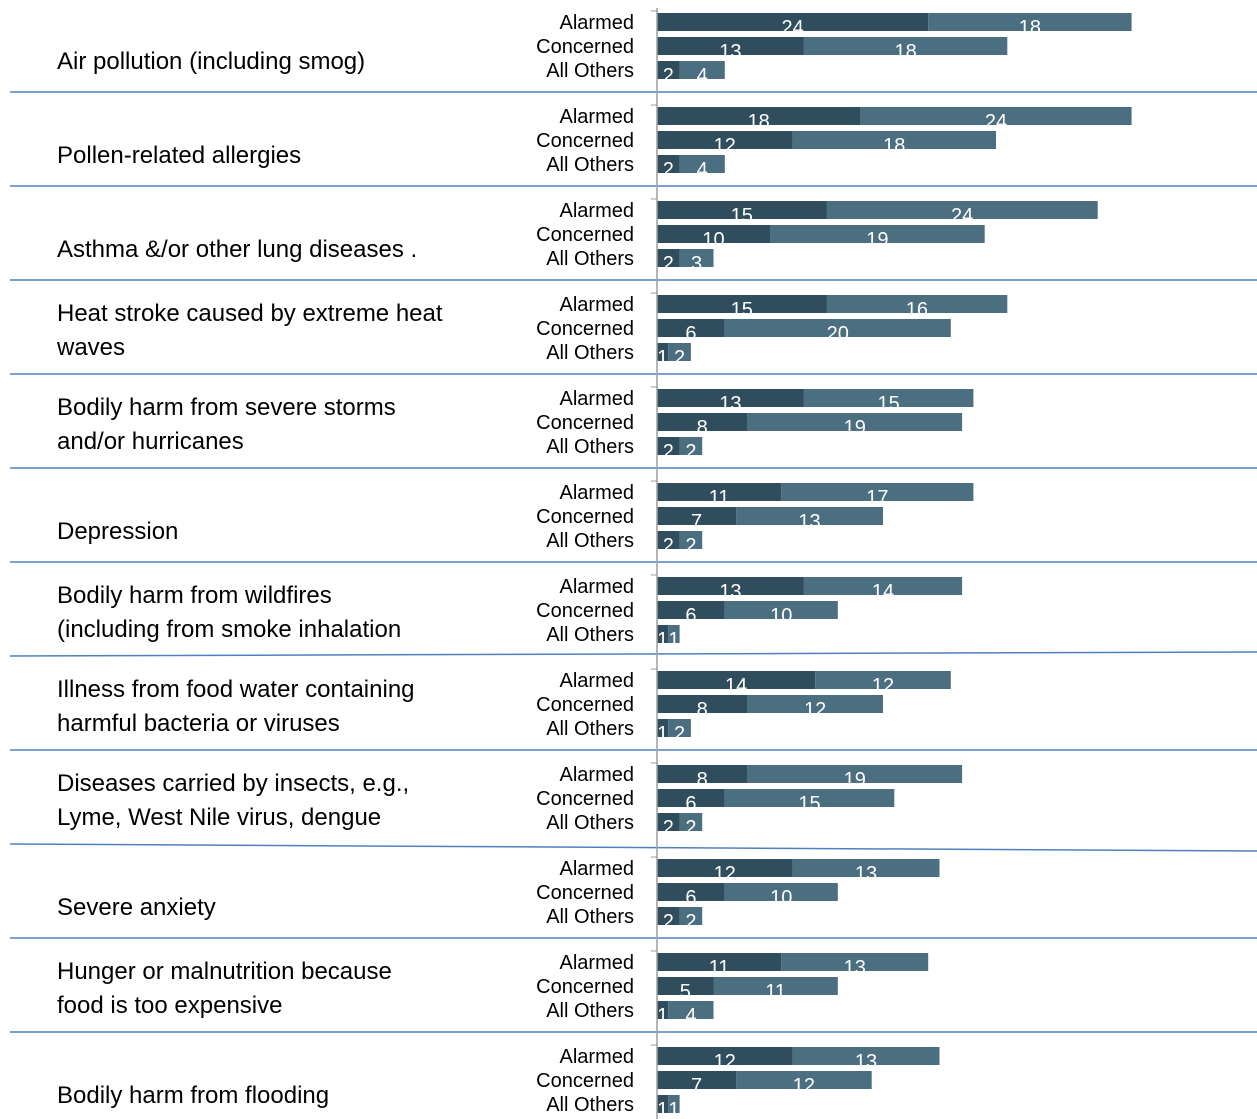 The width and height of the screenshot is (1257, 1119). I want to click on value-label: 7, so click(696, 1086).